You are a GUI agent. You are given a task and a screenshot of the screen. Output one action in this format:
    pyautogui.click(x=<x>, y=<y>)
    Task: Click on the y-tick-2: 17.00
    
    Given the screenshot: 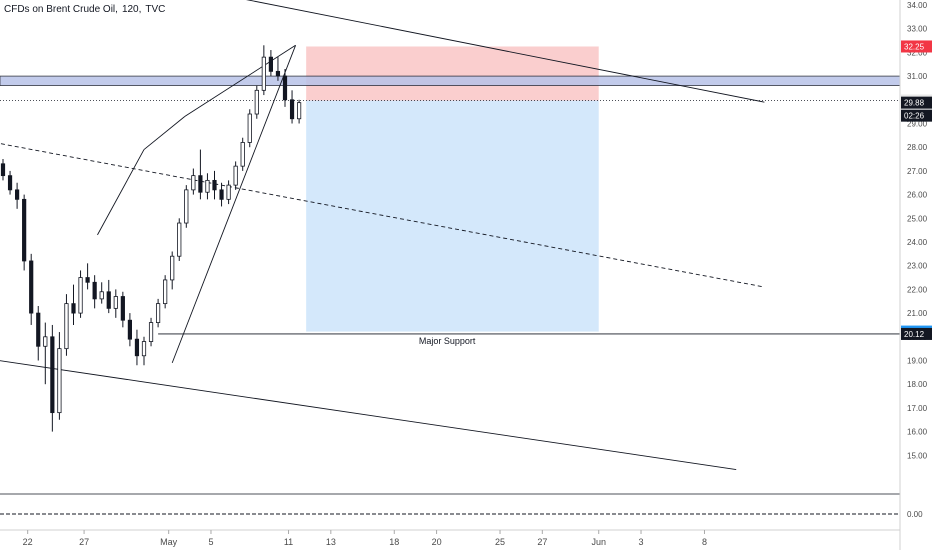 What is the action you would take?
    pyautogui.click(x=917, y=408)
    